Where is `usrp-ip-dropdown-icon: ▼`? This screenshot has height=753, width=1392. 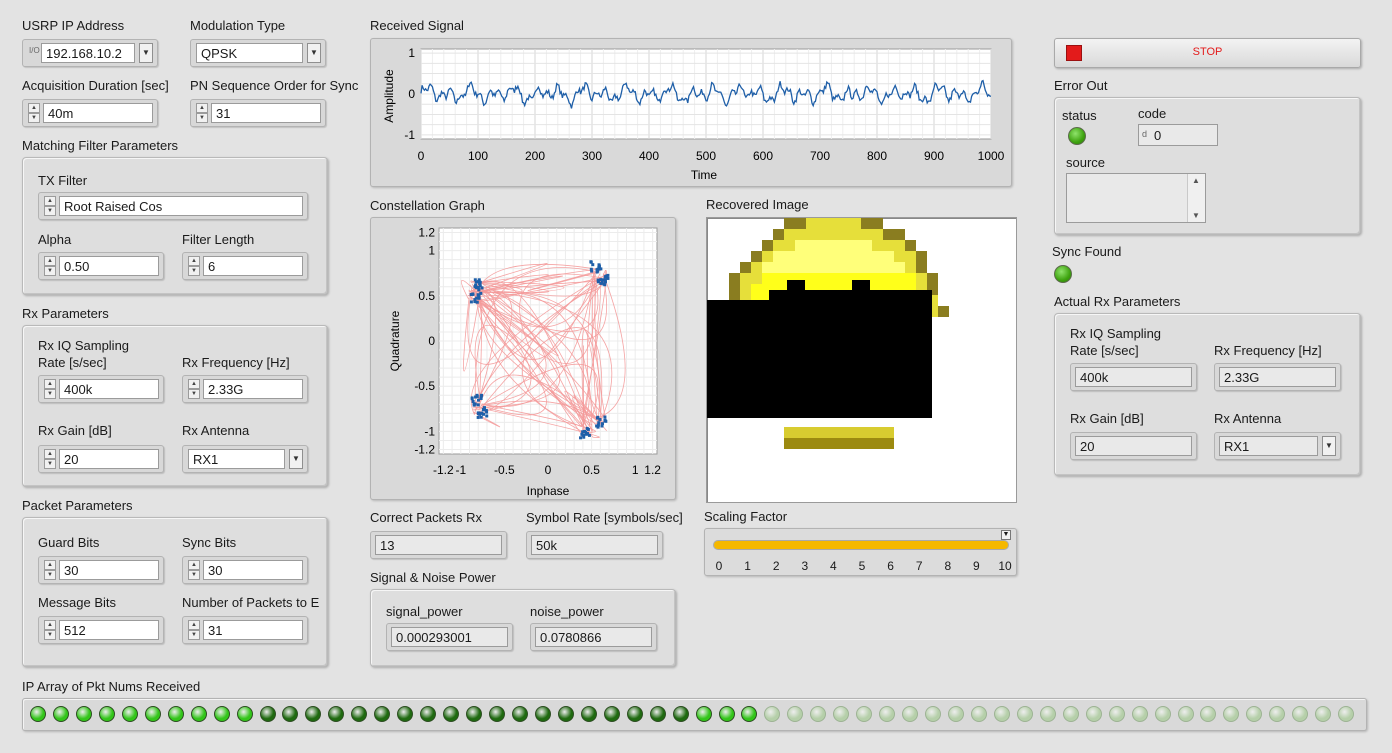
usrp-ip-dropdown-icon: ▼ is located at coordinates (146, 53).